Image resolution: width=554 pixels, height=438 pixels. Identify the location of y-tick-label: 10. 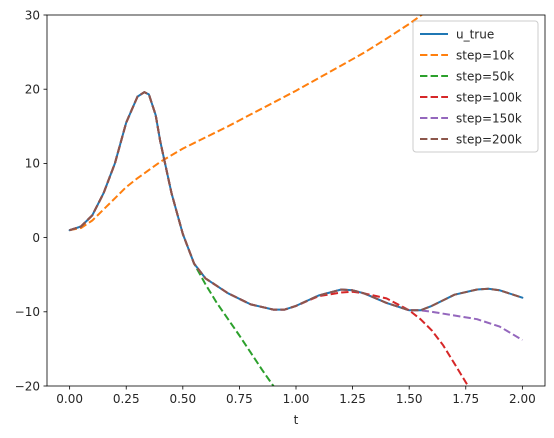
(32, 164).